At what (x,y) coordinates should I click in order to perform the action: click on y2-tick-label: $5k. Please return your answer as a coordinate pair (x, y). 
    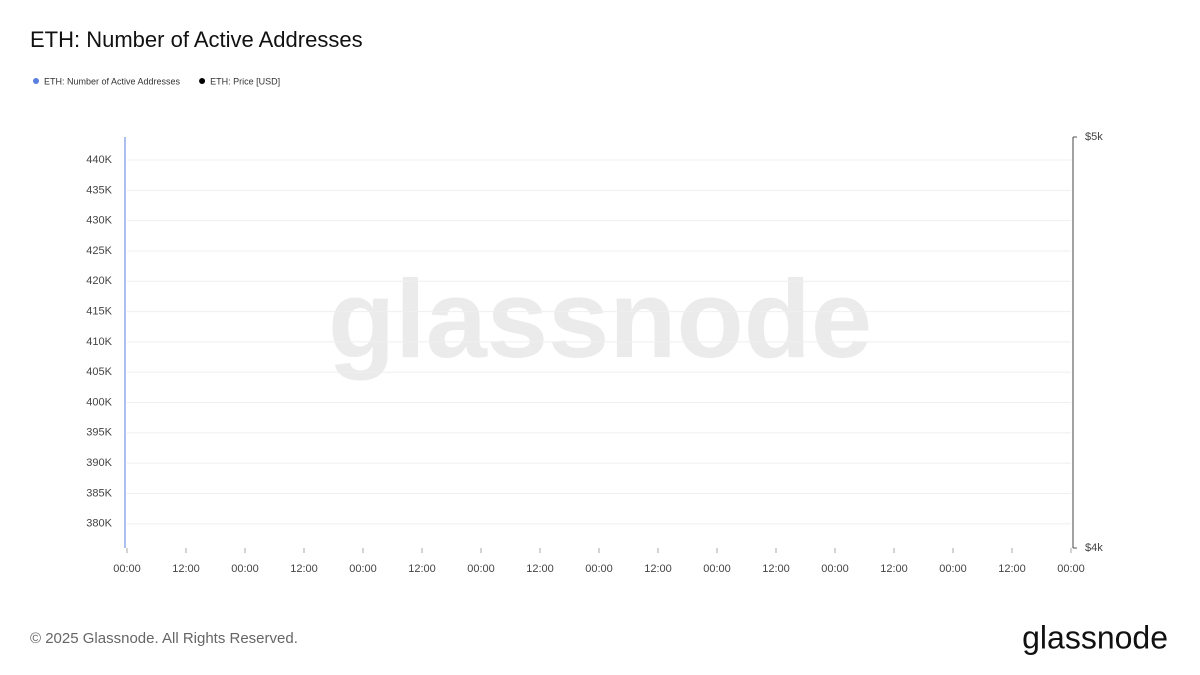
    Looking at the image, I should click on (1094, 137).